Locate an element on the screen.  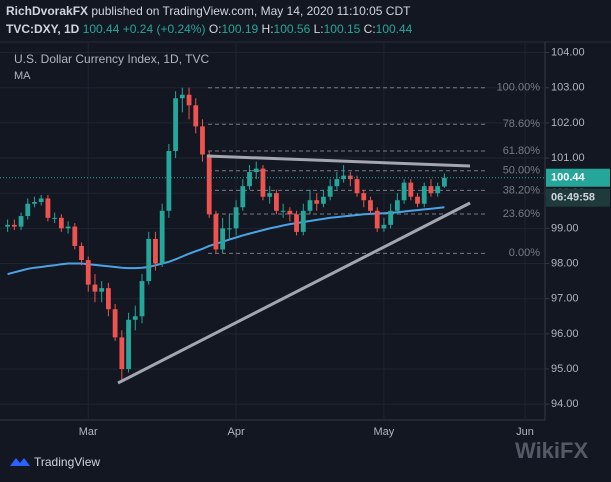
last-price-label: 100.44 is located at coordinates (568, 178).